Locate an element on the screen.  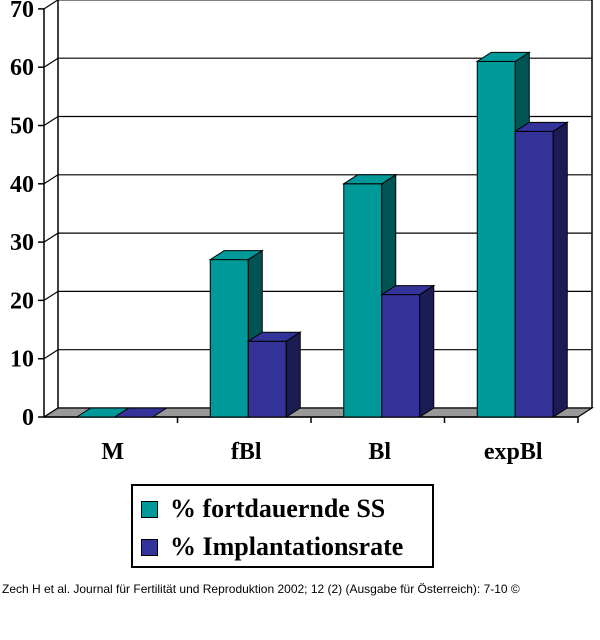
legend-item-series-2: % Implantationsrate is located at coordinates (272, 547).